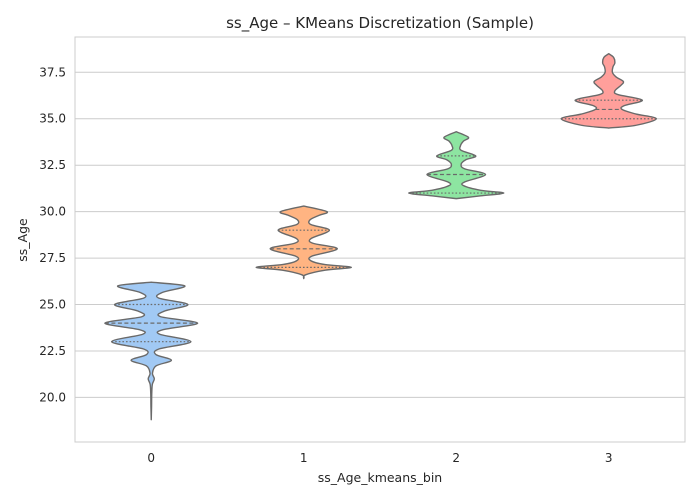 This screenshot has width=700, height=500. Describe the element at coordinates (52, 165) in the screenshot. I see `y-tick-label: 32.5` at that location.